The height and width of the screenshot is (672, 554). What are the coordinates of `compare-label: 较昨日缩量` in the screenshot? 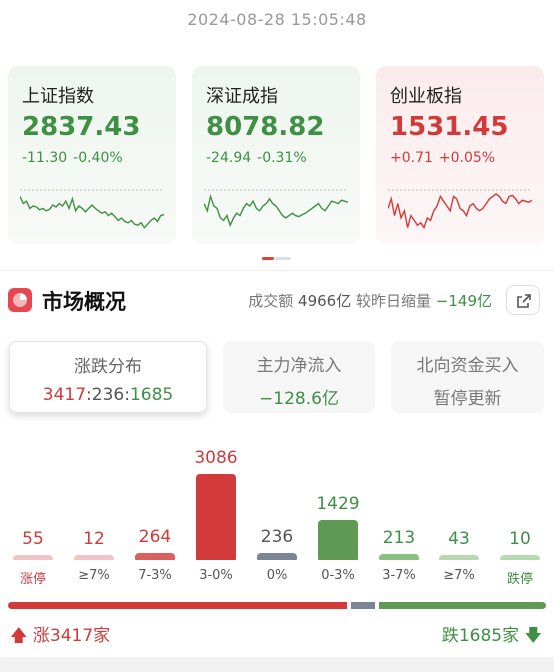 It's located at (394, 301).